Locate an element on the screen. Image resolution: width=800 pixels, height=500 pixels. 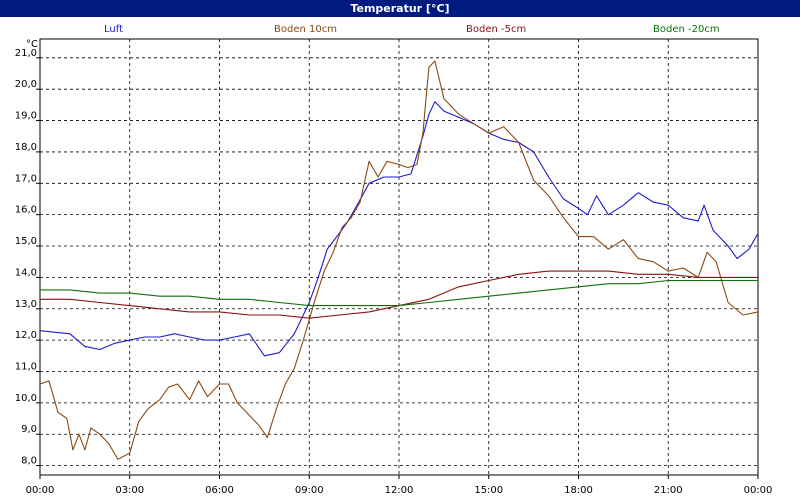
chart-title: Temperatur [°C] is located at coordinates (400, 8).